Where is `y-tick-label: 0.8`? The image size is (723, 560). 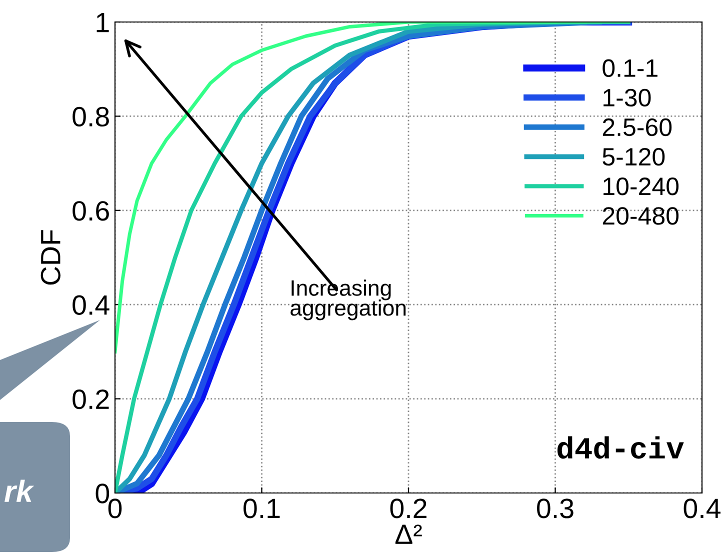
y-tick-label: 0.8 is located at coordinates (90, 116).